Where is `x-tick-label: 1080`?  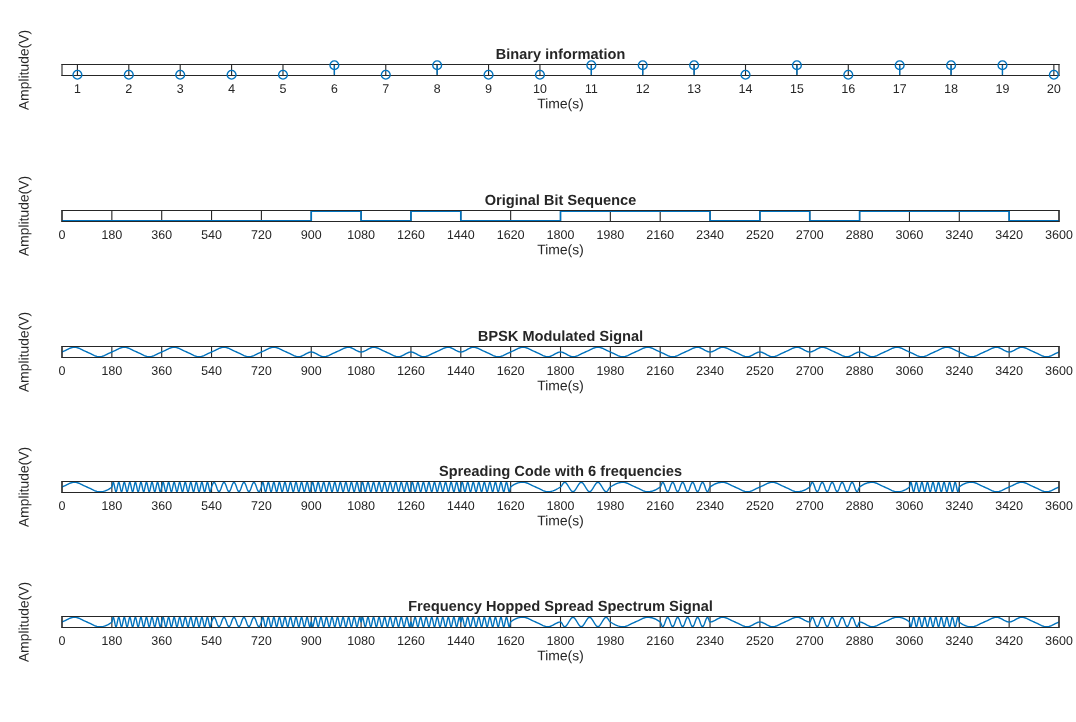
x-tick-label: 1080 is located at coordinates (361, 641).